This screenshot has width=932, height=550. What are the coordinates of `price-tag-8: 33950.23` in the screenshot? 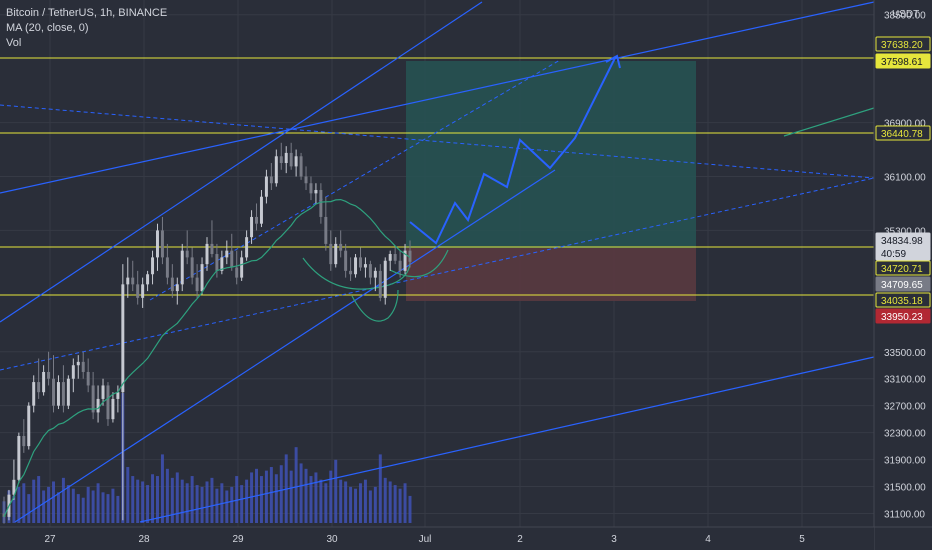 It's located at (903, 316).